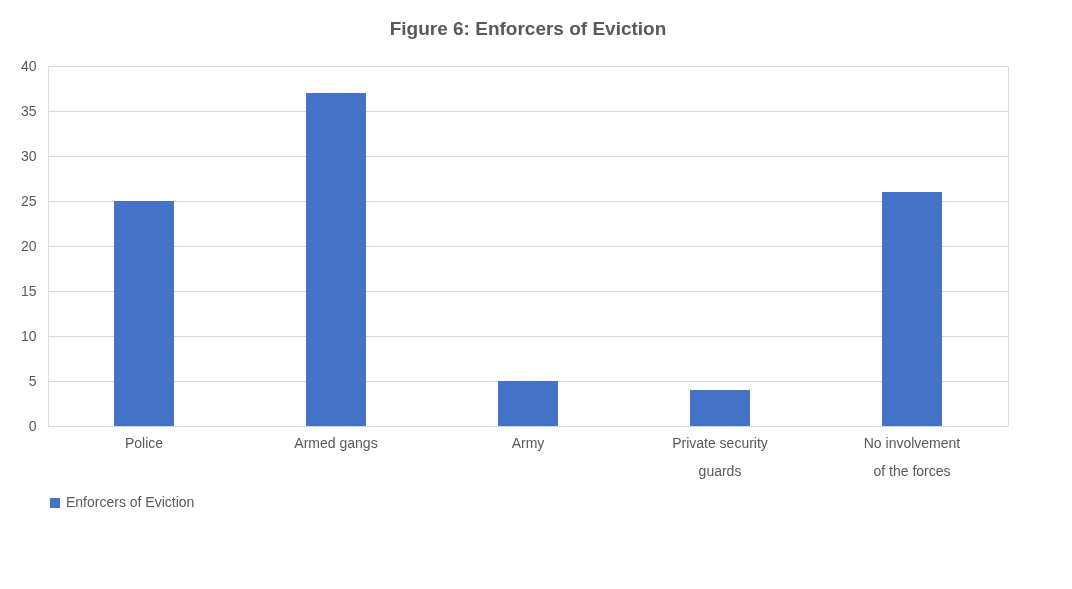 The image size is (1072, 589). What do you see at coordinates (528, 442) in the screenshot?
I see `x-tick-label: Army` at bounding box center [528, 442].